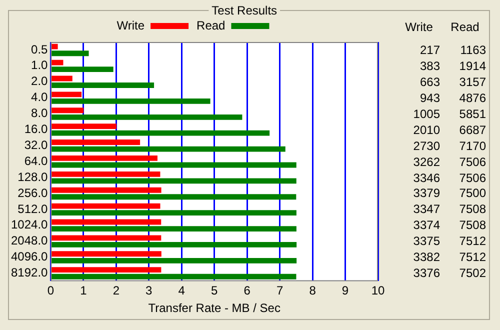 The height and width of the screenshot is (330, 500). Describe the element at coordinates (429, 97) in the screenshot. I see `text: 943` at that location.